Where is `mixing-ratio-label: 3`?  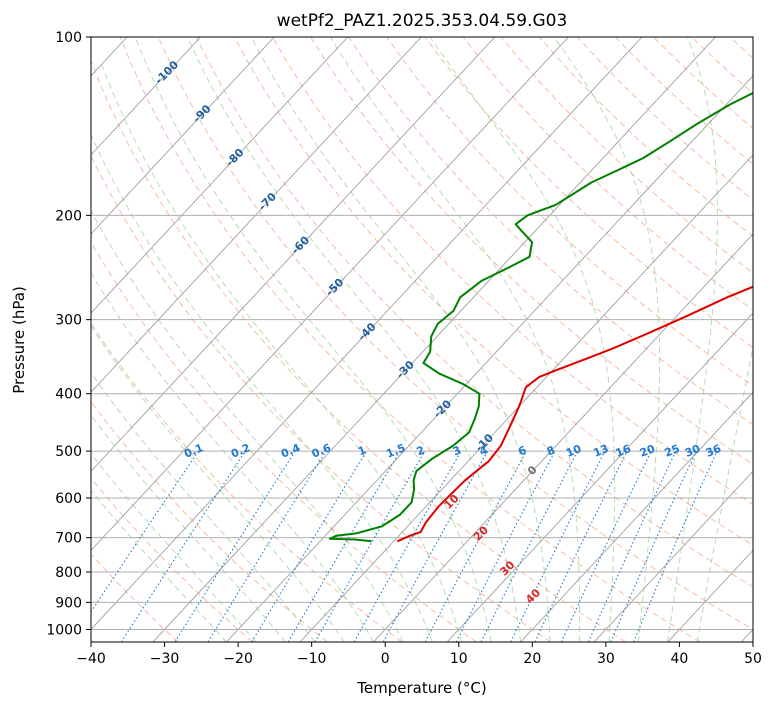 mixing-ratio-label: 3 is located at coordinates (457, 451).